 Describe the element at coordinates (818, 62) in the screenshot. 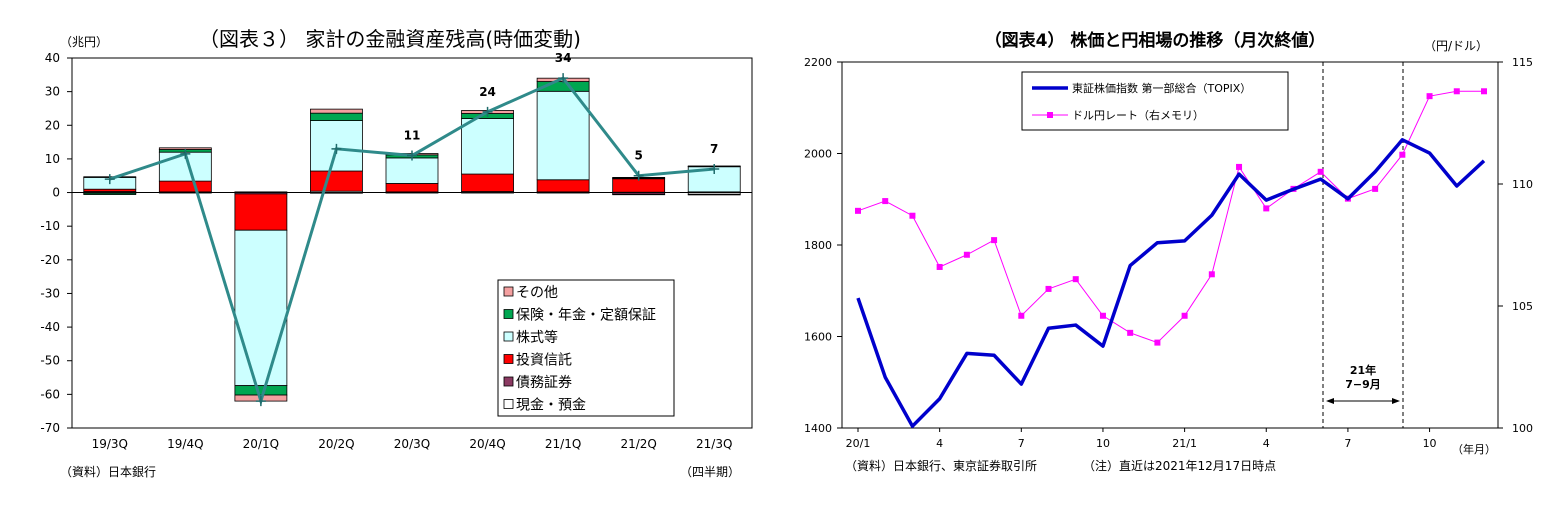

I see `chart2-left-tick-label: 2200` at that location.